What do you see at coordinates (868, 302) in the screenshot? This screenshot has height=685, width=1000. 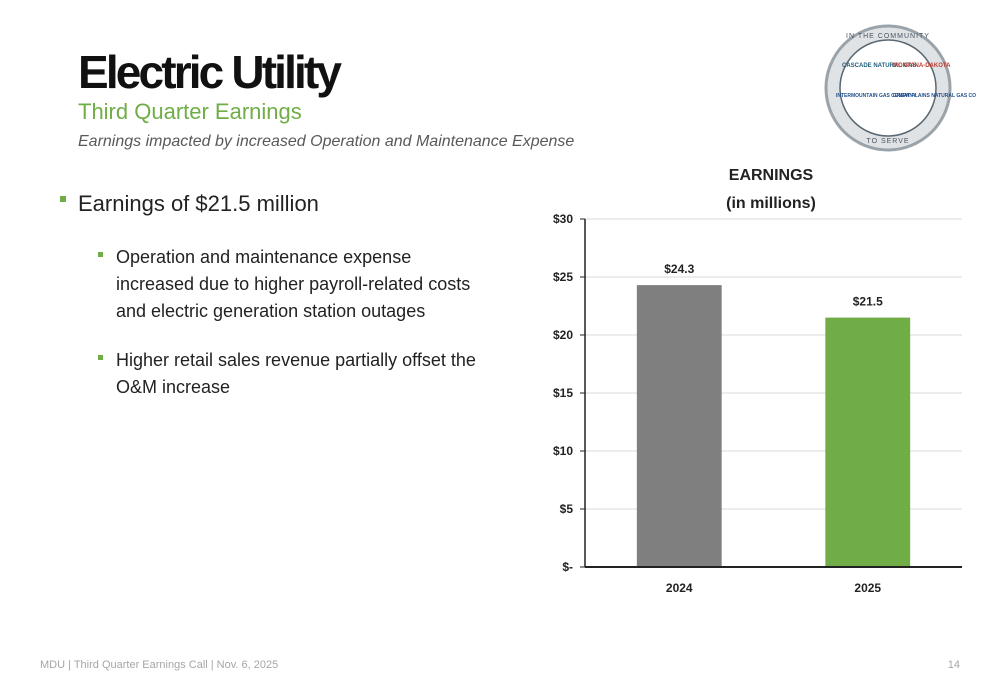 I see `data-label: $21.5` at bounding box center [868, 302].